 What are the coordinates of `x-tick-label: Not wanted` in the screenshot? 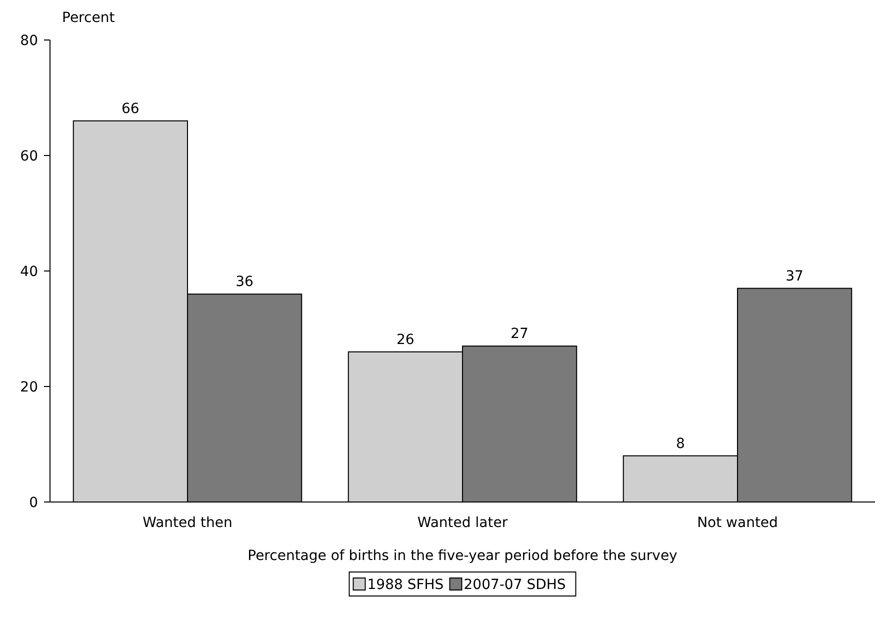 It's located at (737, 523).